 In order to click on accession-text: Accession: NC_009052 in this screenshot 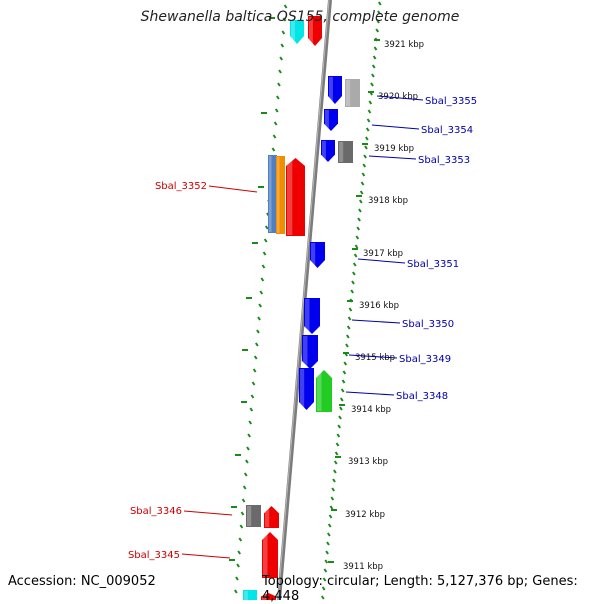, I will do `click(82, 581)`.